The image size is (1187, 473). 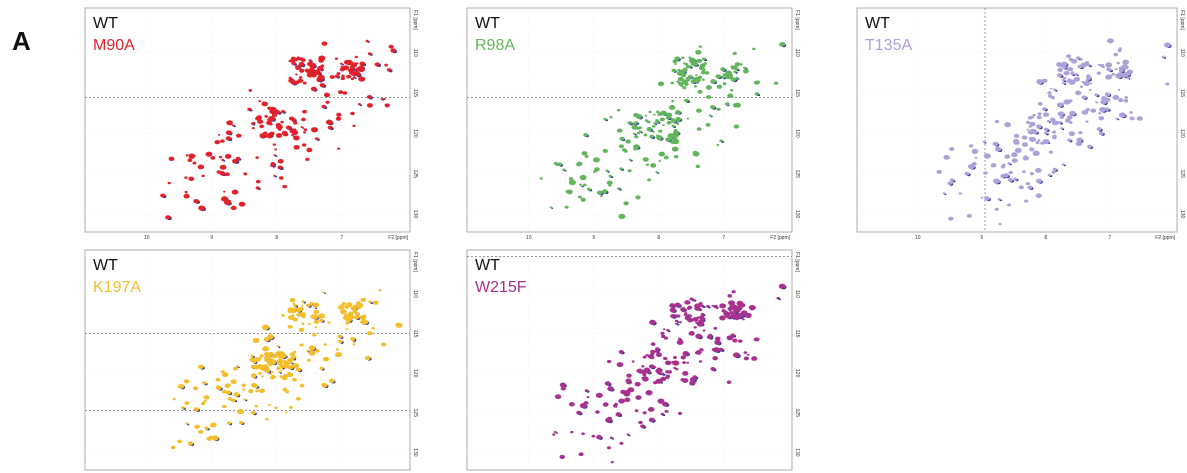 I want to click on reference-peak, so click(x=1129, y=79).